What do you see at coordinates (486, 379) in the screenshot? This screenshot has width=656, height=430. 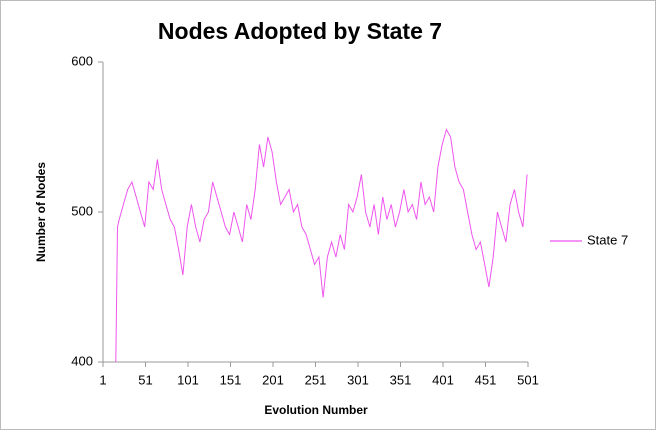 I see `x-tick-label: 451` at bounding box center [486, 379].